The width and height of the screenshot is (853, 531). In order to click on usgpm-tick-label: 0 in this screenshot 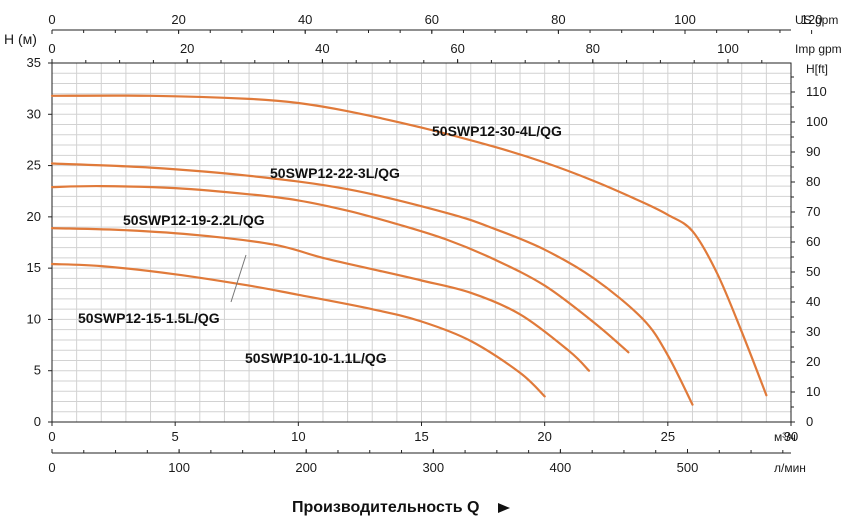, I will do `click(51, 19)`.